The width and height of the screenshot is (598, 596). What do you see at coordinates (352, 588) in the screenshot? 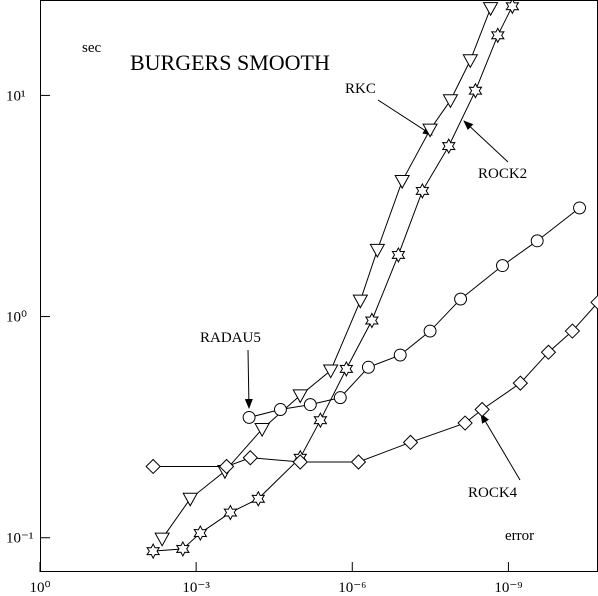
I see `x-tick-label: 10⁻⁶` at bounding box center [352, 588].